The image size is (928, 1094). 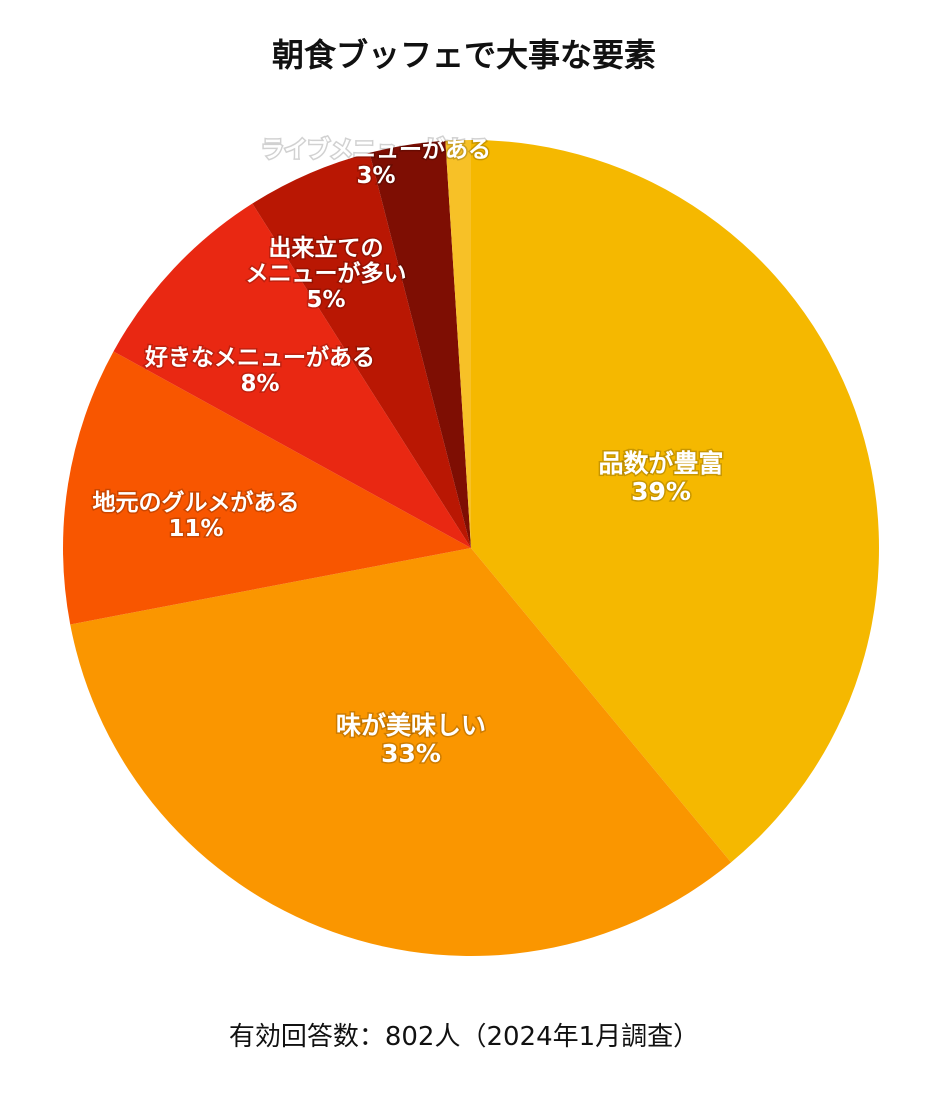 What do you see at coordinates (464, 1037) in the screenshot?
I see `chart-footnote: 有効回答数：802人（2024年1月調査）` at bounding box center [464, 1037].